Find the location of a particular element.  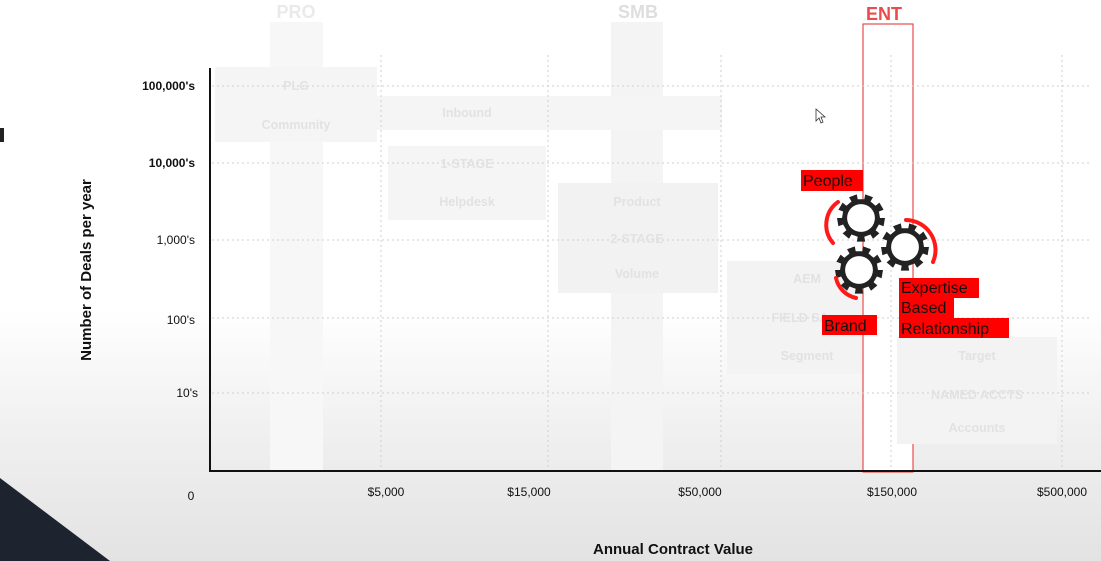

y-tick-label: 10's is located at coordinates (187, 393).